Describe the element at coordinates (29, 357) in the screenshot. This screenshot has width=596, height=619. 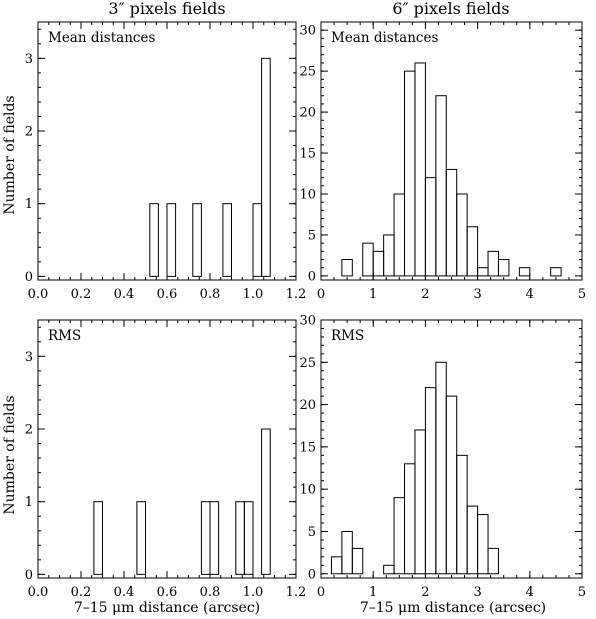
I see `y-tick-label: 3` at that location.